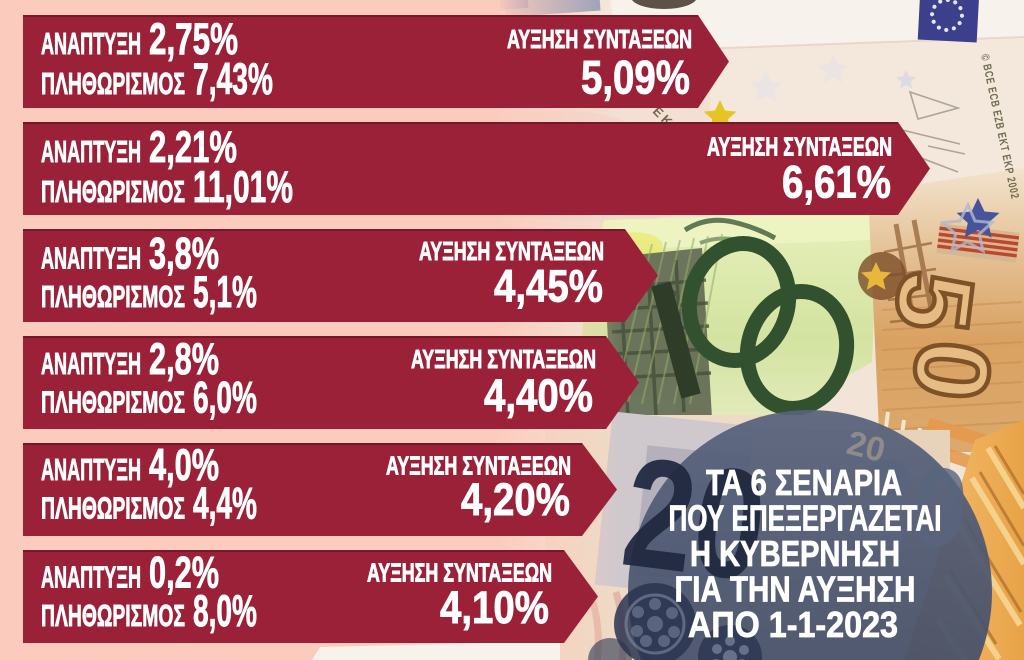  What do you see at coordinates (184, 254) in the screenshot?
I see `svg-text: 3,8%` at bounding box center [184, 254].